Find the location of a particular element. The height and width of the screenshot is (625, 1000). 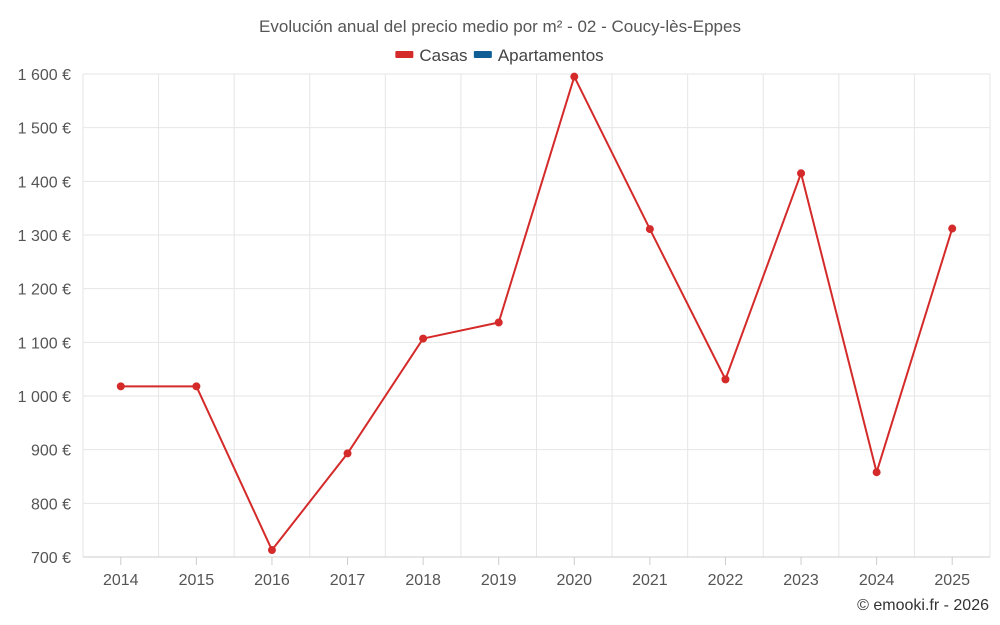

x-tick-label: 2022 is located at coordinates (726, 580).